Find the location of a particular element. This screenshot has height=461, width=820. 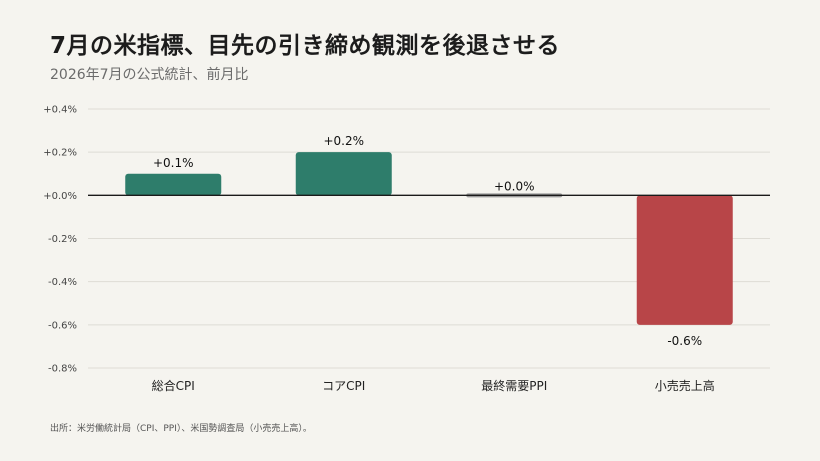

chart-subtitle: 2026年7月の公式統計、前月比 is located at coordinates (149, 75).